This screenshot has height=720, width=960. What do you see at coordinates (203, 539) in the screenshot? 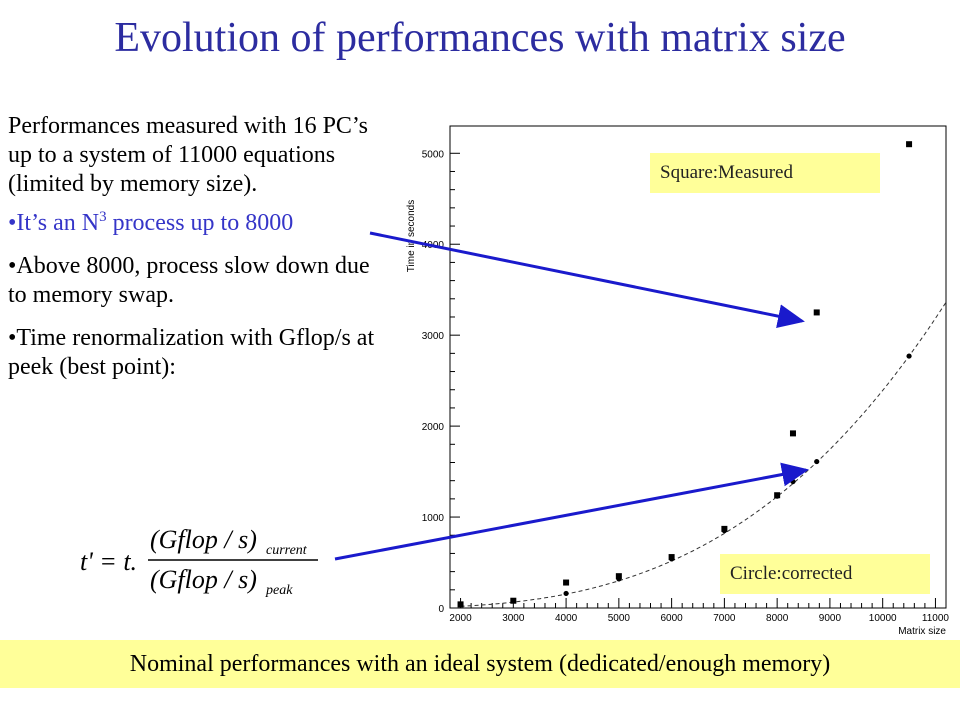
I see `formula-numerator: (Gflop / s)` at bounding box center [203, 539].